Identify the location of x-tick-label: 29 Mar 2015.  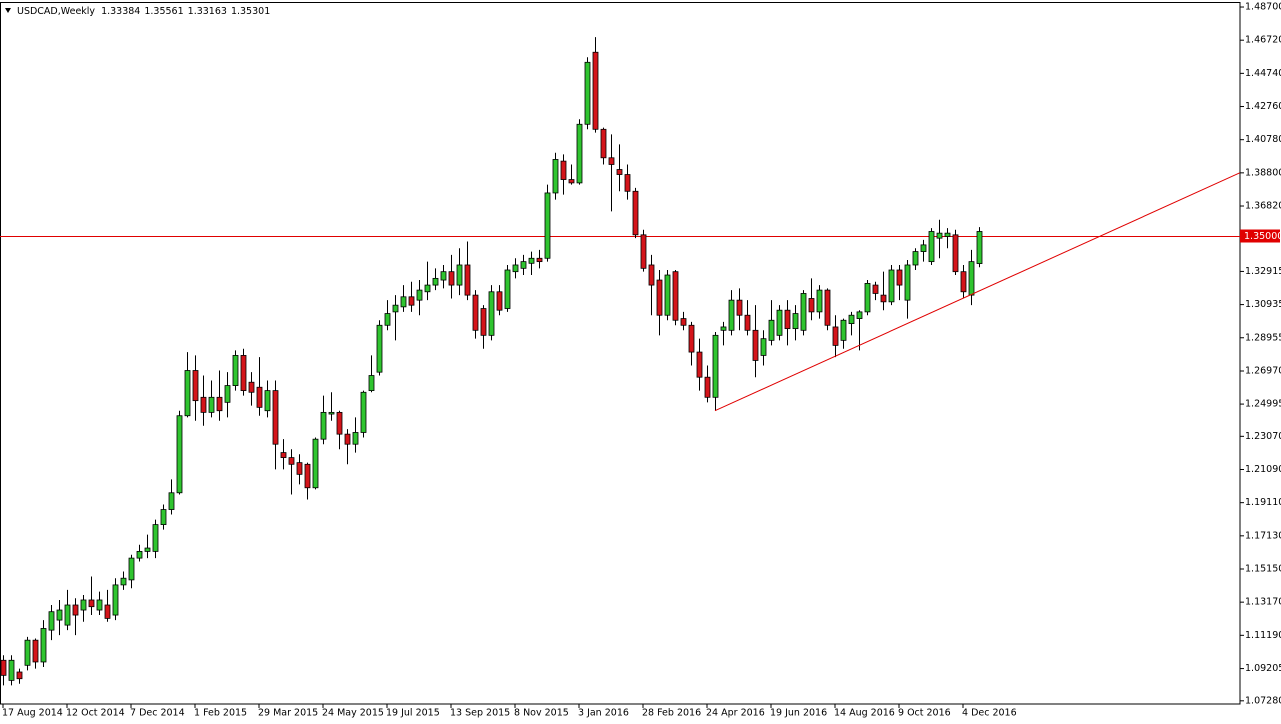
(288, 713).